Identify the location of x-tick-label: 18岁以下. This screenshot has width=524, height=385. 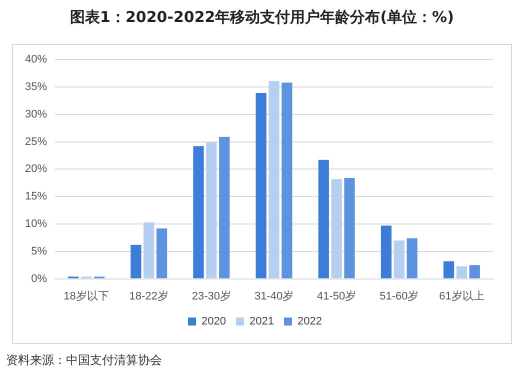
(86, 295).